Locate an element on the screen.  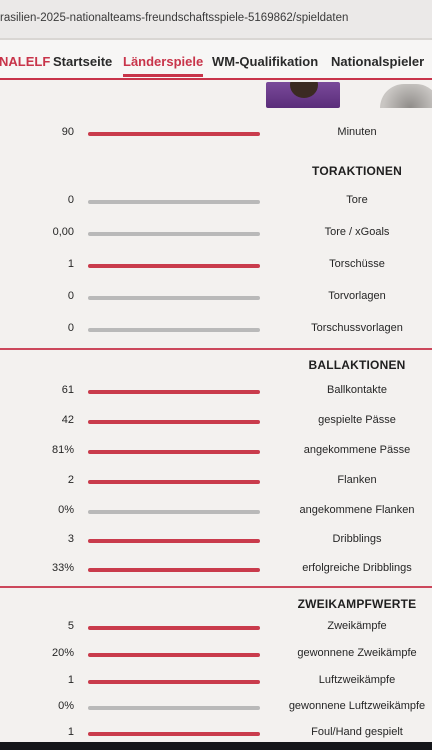
stat-row: 2 Flanken is located at coordinates (216, 482).